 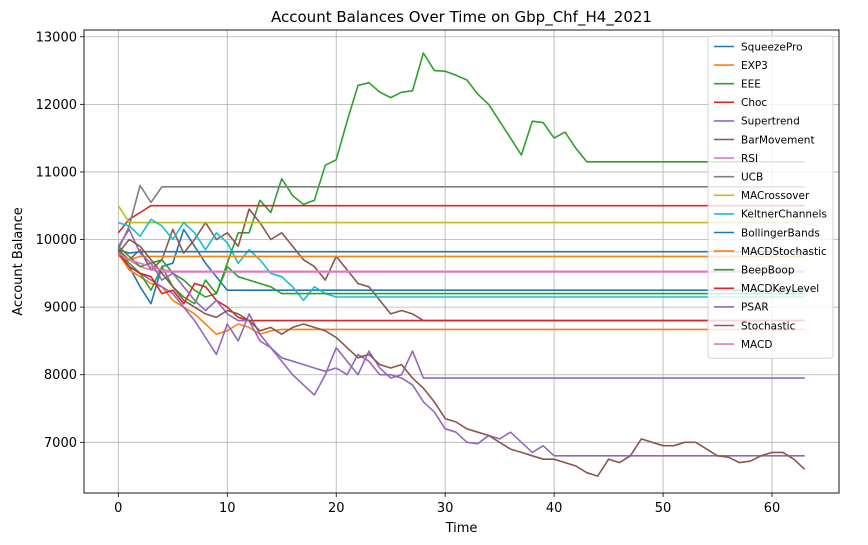 I want to click on y-tick-label: 8000, so click(x=60, y=375).